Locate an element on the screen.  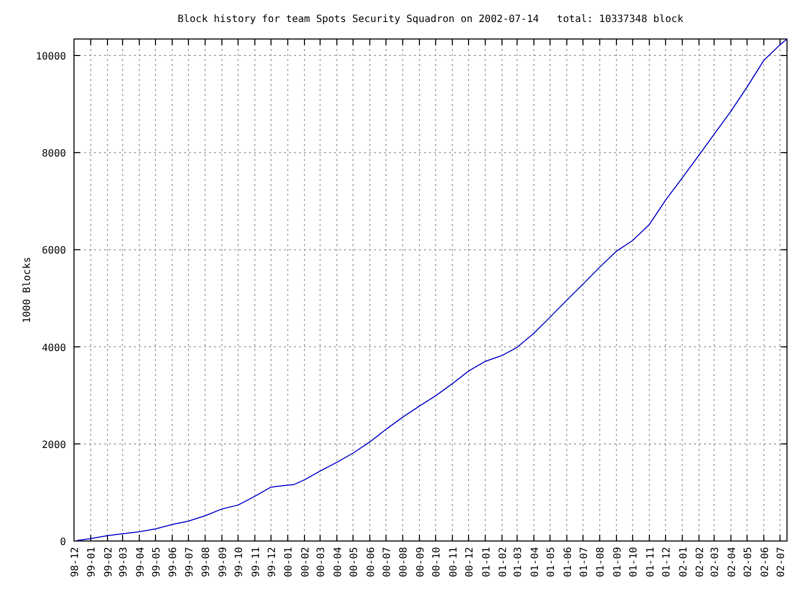
x-tick-label: 02-04 is located at coordinates (732, 562).